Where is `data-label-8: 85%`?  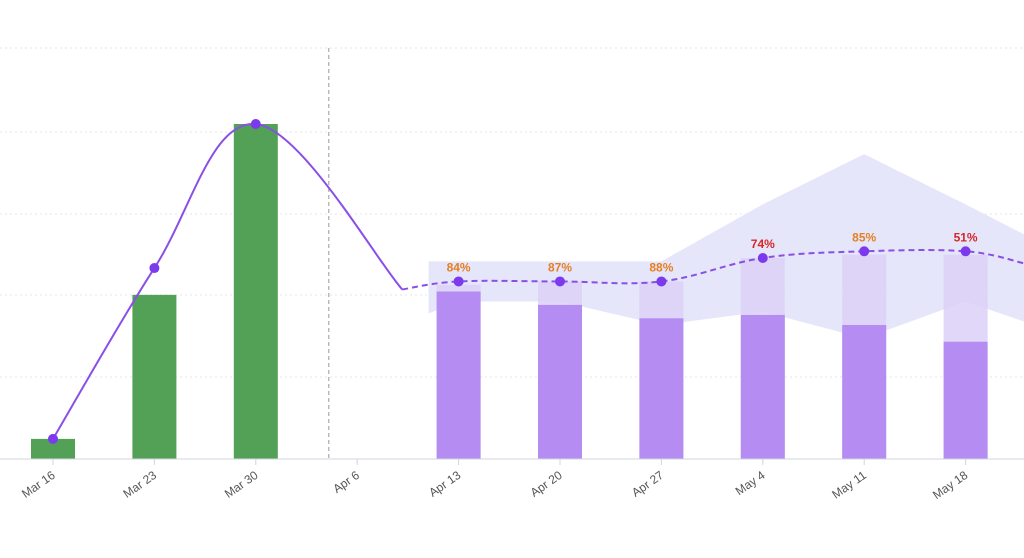
data-label-8: 85% is located at coordinates (864, 237).